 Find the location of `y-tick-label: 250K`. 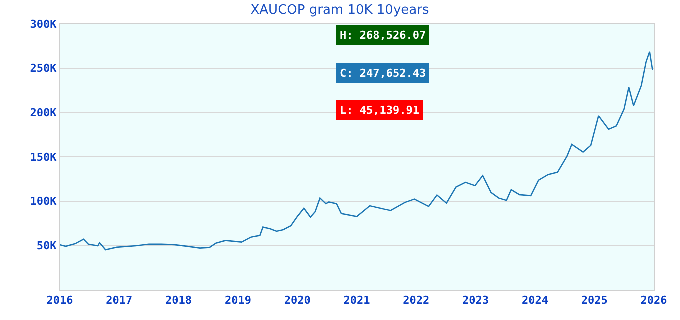

y-tick-label: 250K is located at coordinates (44, 69).